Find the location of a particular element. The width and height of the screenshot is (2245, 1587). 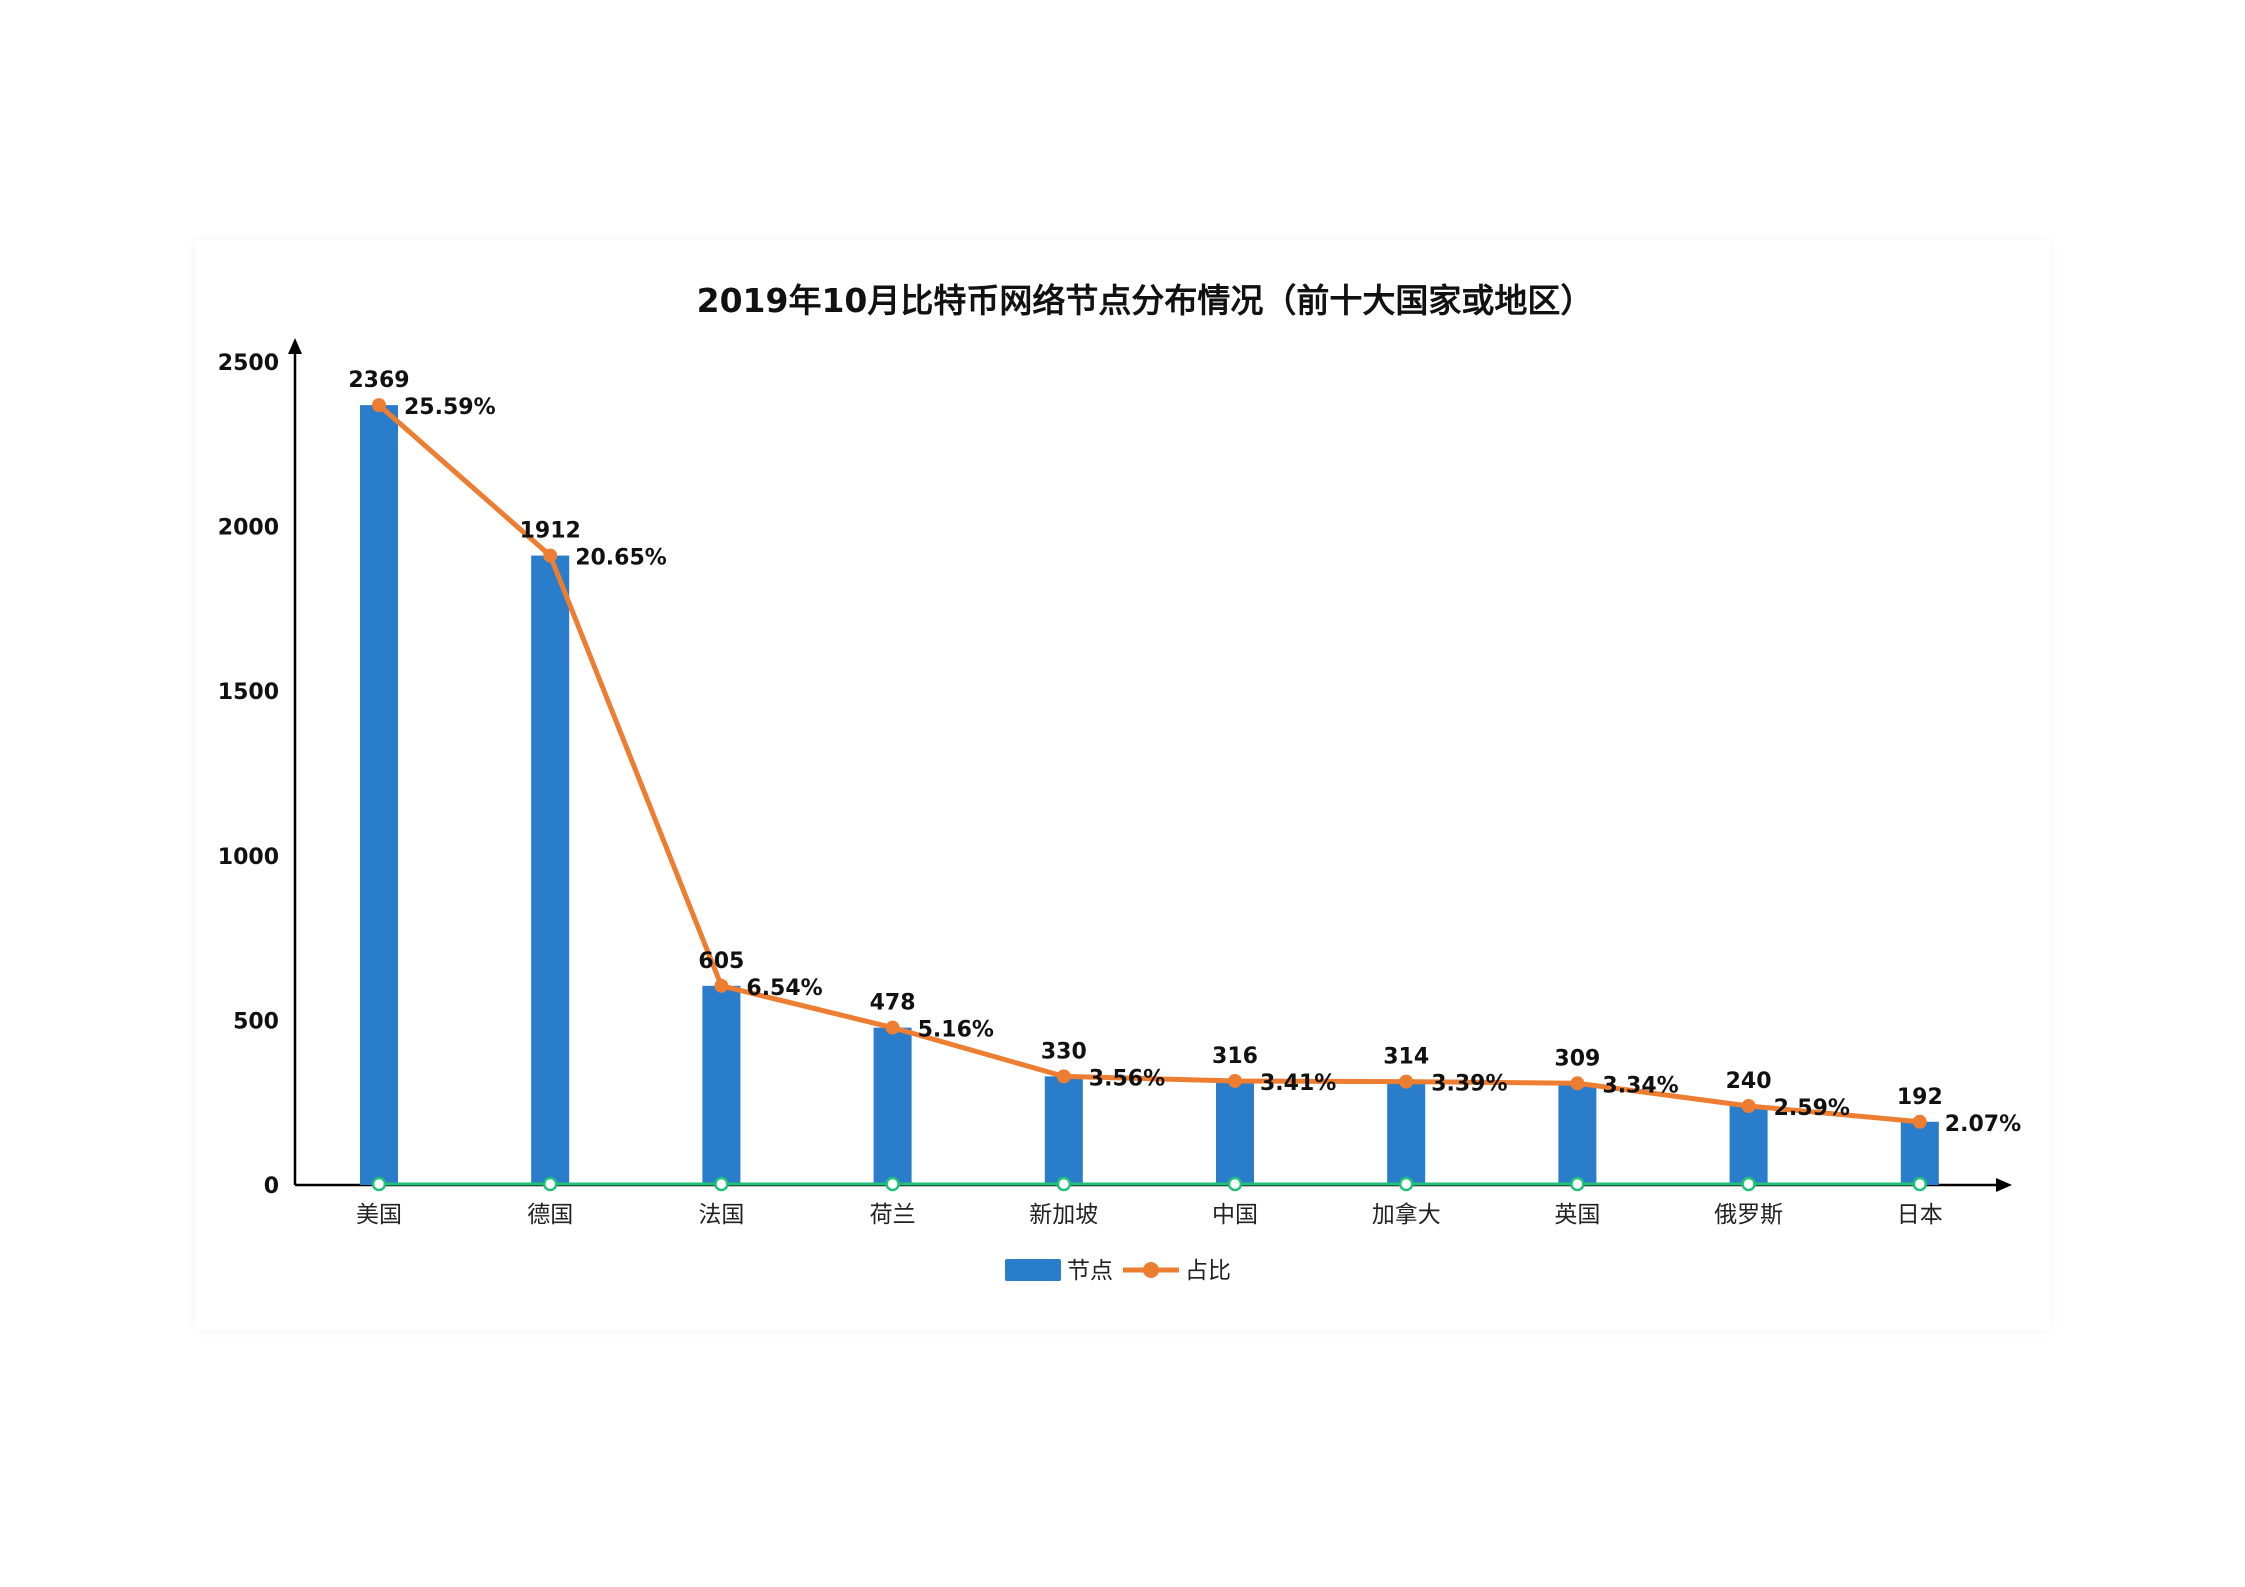

x-tick-label: 中国 is located at coordinates (1235, 1215).